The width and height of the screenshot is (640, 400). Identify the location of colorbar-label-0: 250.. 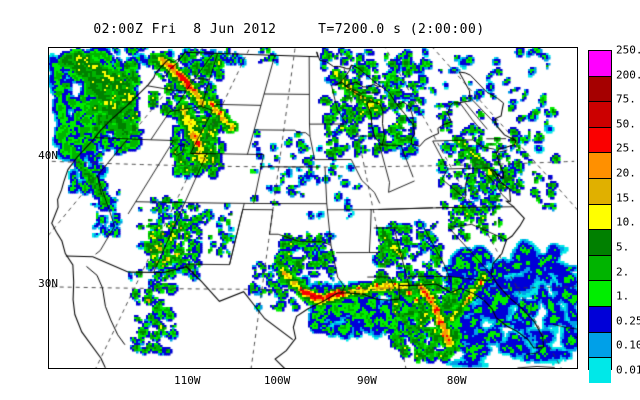
(628, 50).